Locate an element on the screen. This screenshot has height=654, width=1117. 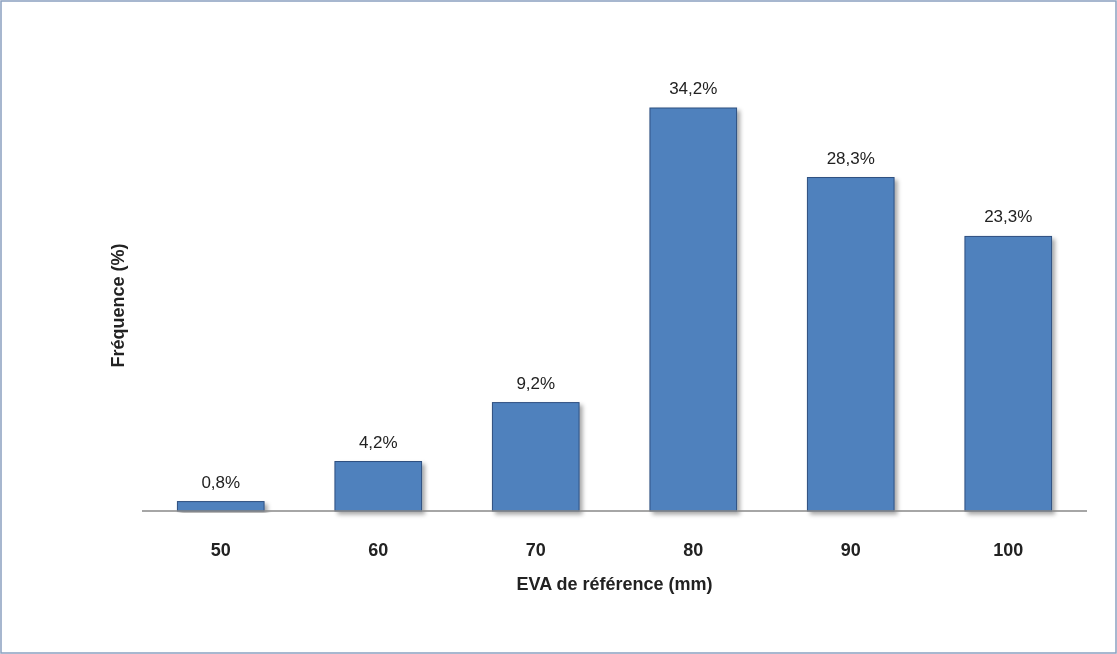
x-tick-label: 50 is located at coordinates (220, 550).